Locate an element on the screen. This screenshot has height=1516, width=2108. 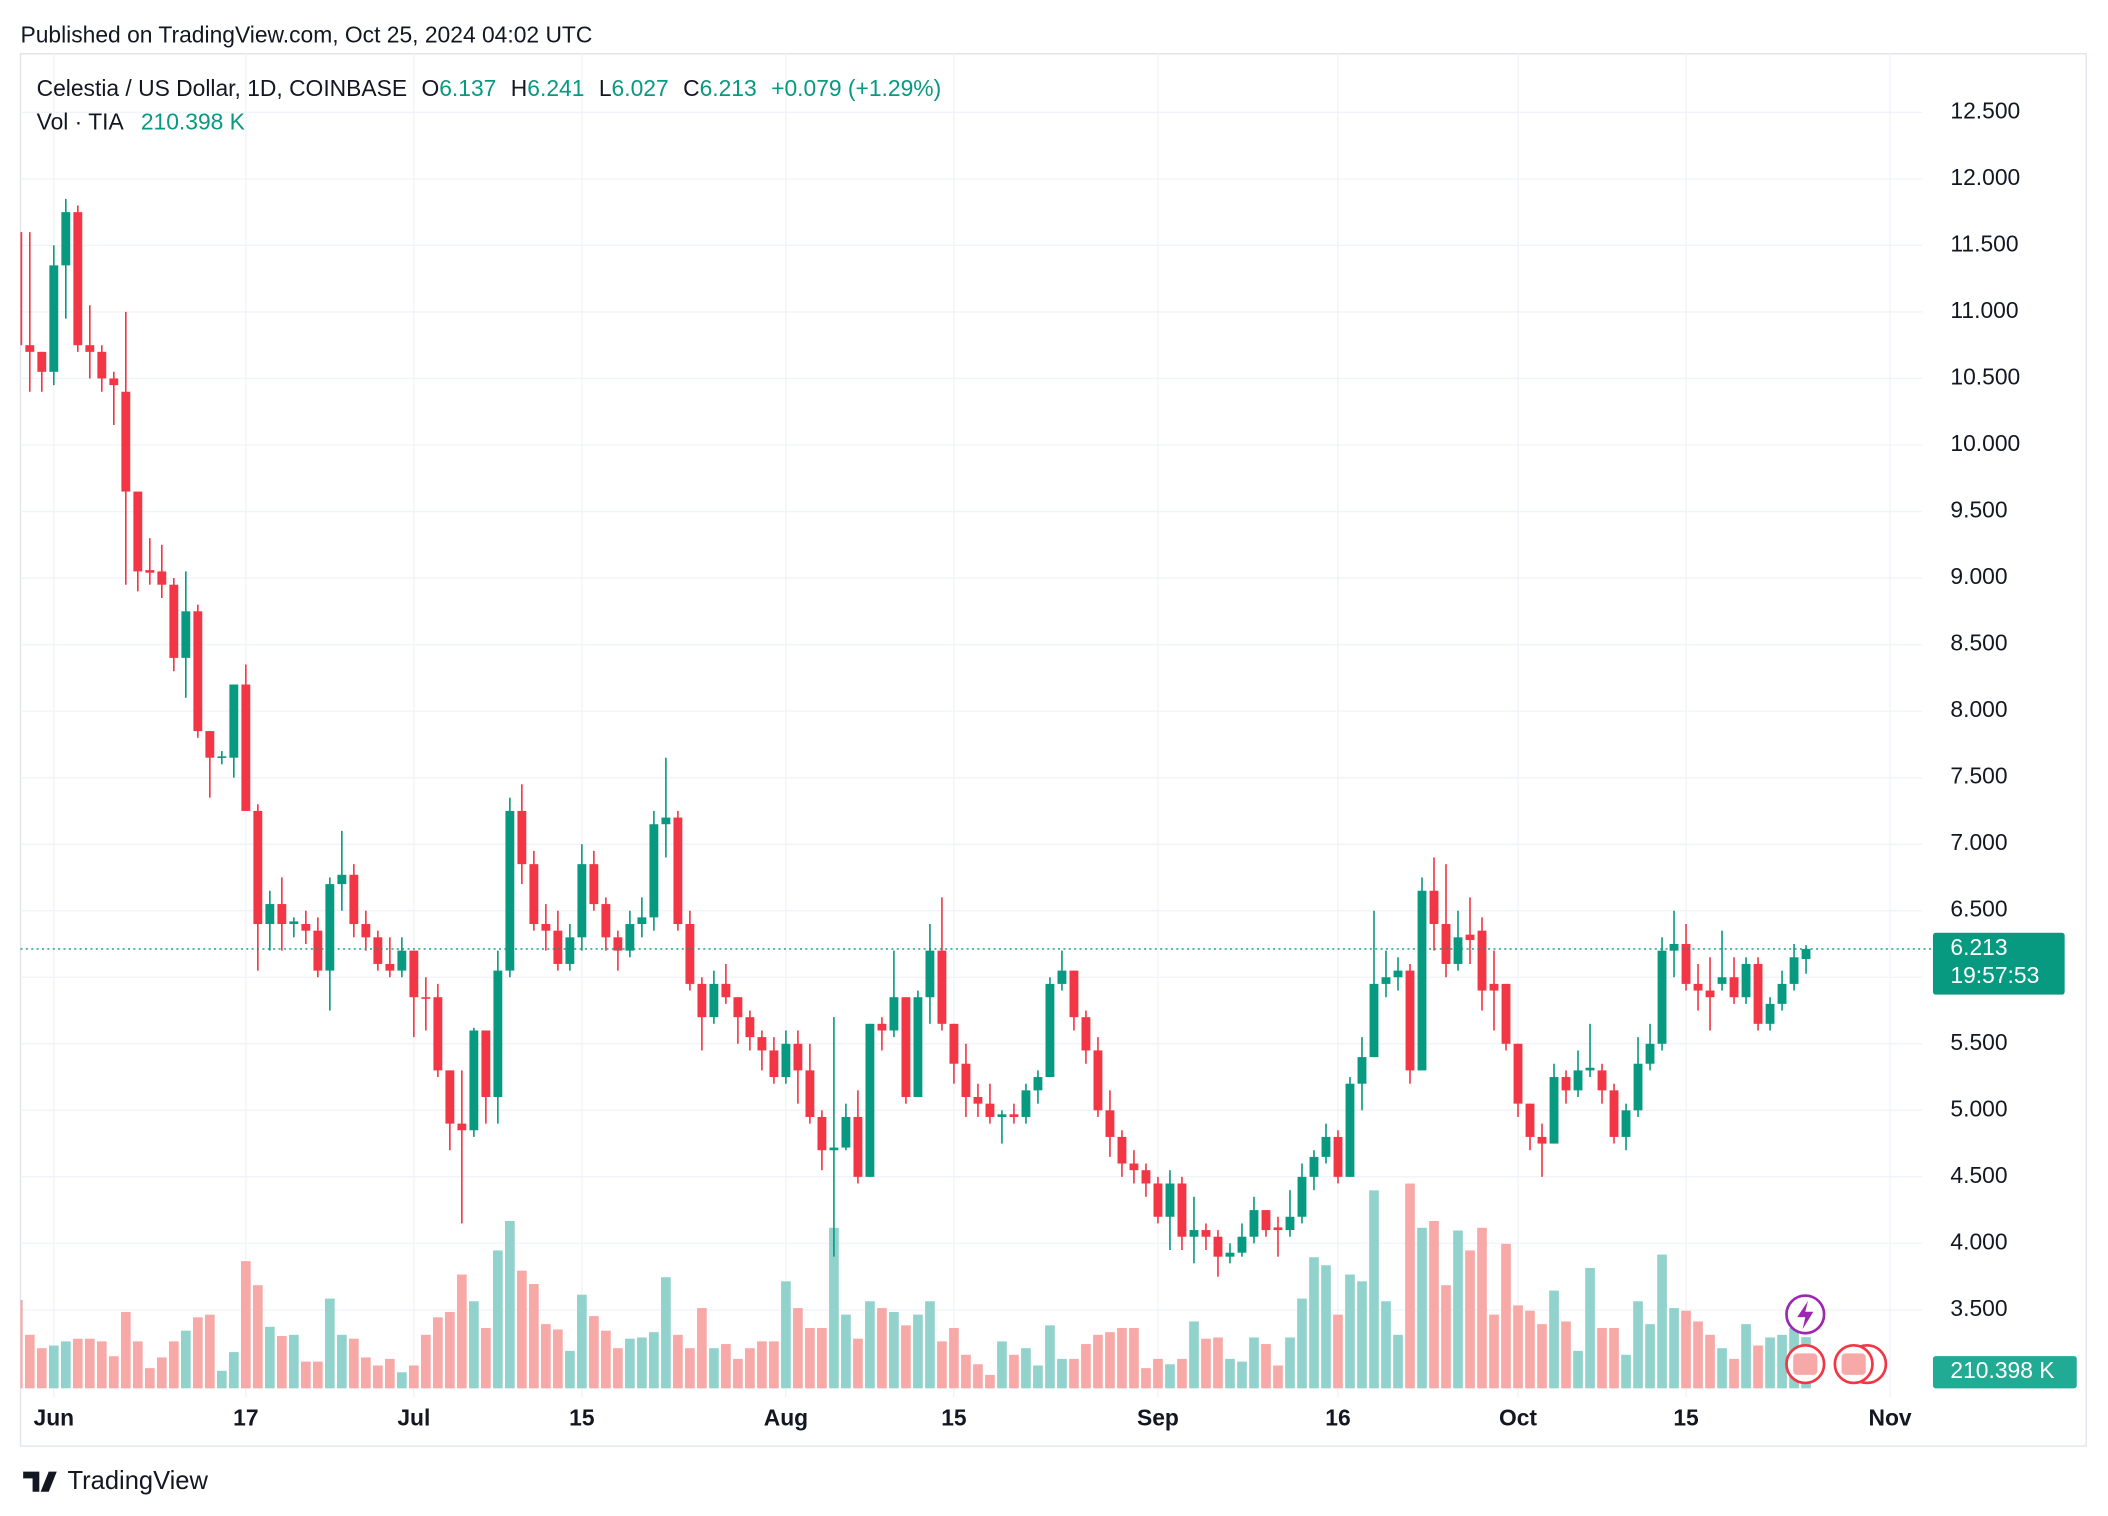
volume-layer is located at coordinates (915, 1286).